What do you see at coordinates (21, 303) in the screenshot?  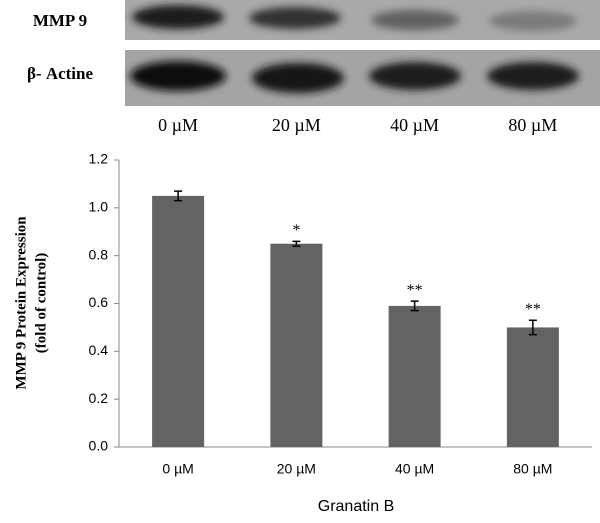 I see `y-axis-label: MMP 9 Protein Expression` at bounding box center [21, 303].